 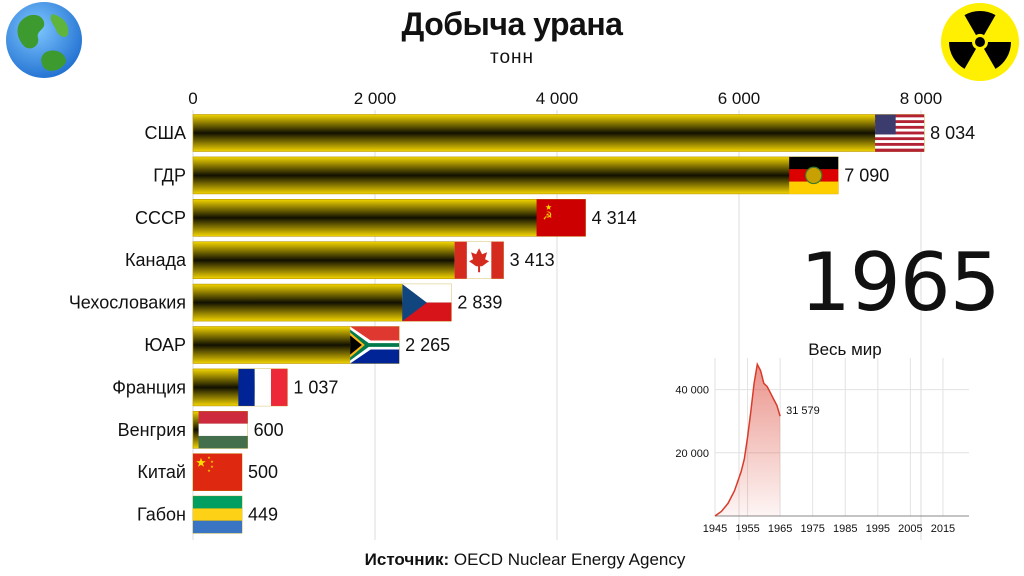 What do you see at coordinates (747, 529) in the screenshot?
I see `inset-x-tick-label: 1955` at bounding box center [747, 529].